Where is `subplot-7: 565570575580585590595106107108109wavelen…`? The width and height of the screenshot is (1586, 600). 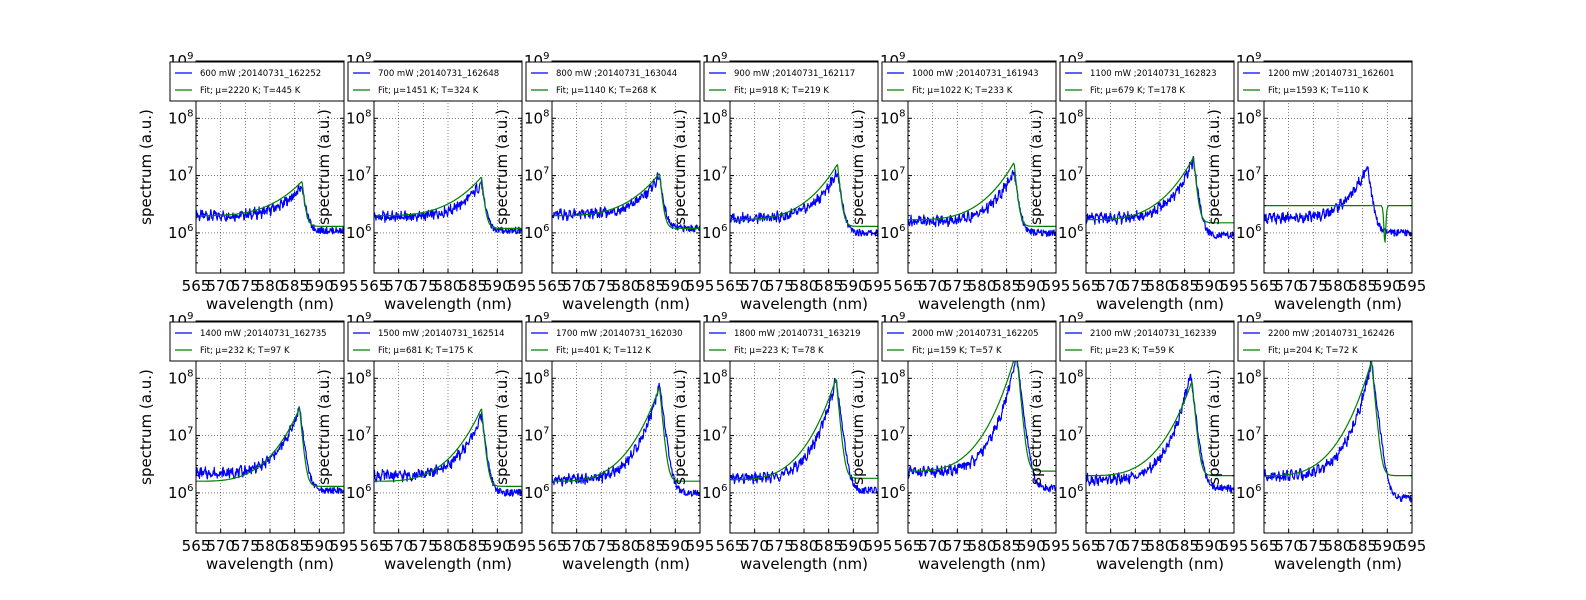
subplot-7: 565570575580585590595106107108109wavelen… is located at coordinates (1315, 182).